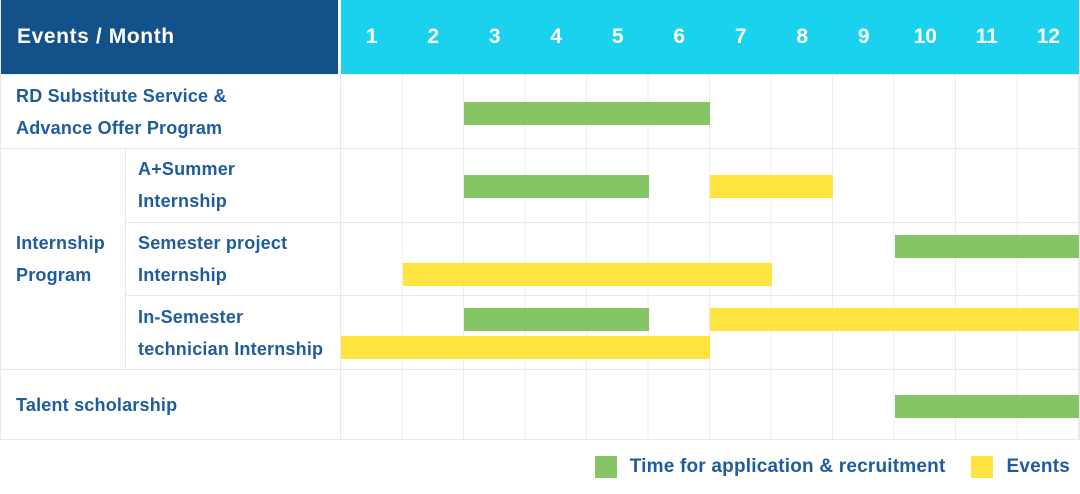 Image resolution: width=1080 pixels, height=494 pixels. Describe the element at coordinates (802, 36) in the screenshot. I see `month-header-8: 8` at that location.